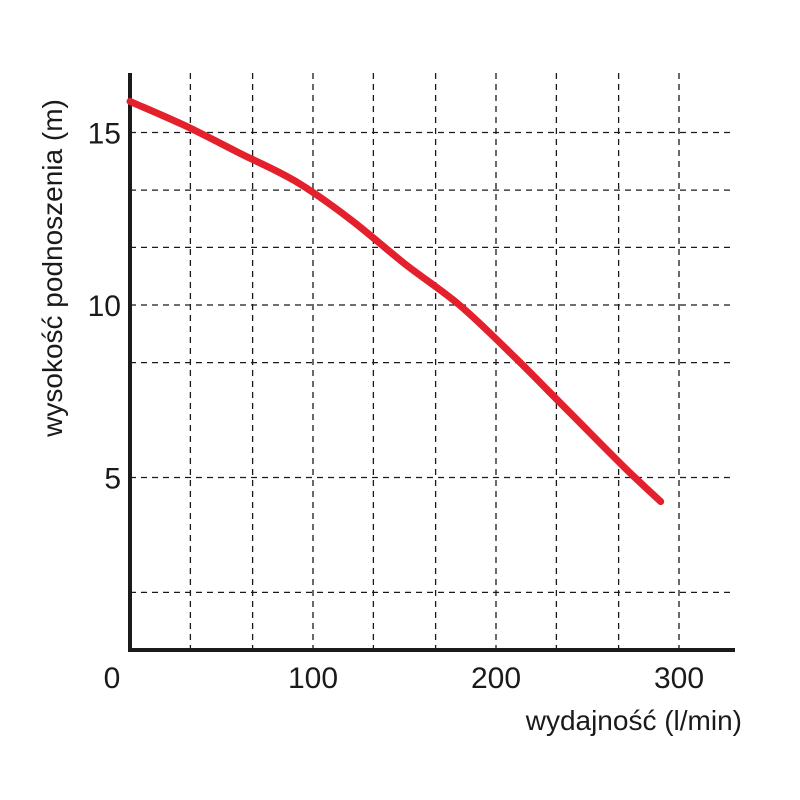 This screenshot has width=800, height=800. What do you see at coordinates (496, 678) in the screenshot?
I see `x-tick-label: 200` at bounding box center [496, 678].